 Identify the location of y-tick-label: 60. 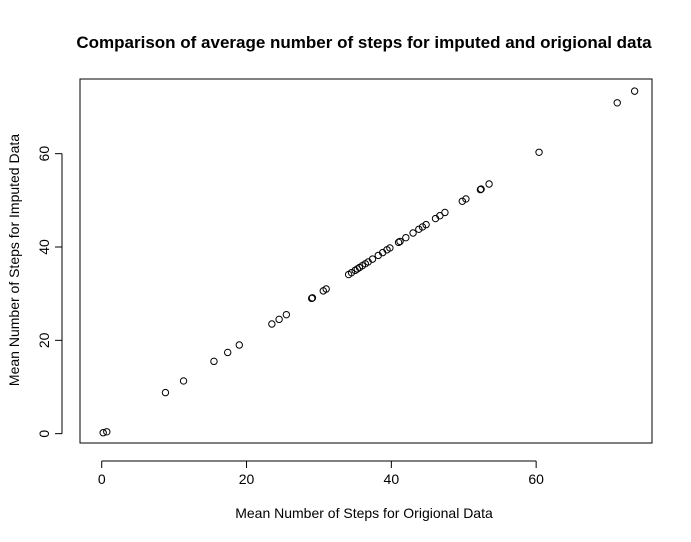
(44, 154).